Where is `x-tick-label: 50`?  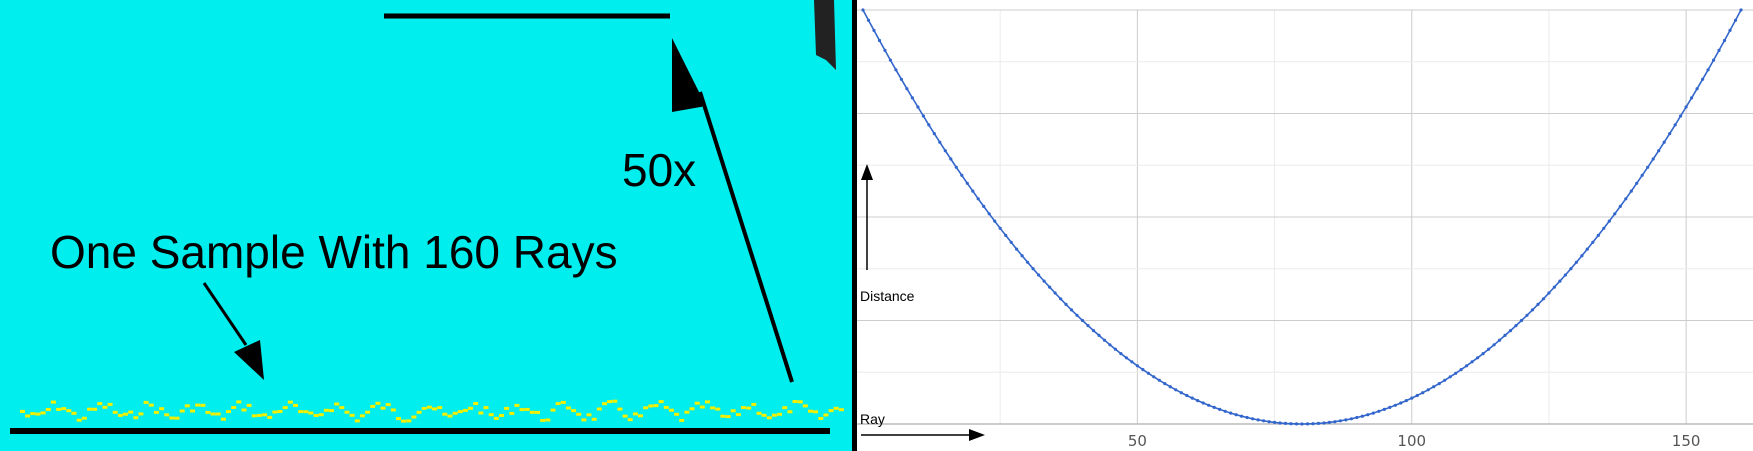
x-tick-label: 50 is located at coordinates (1137, 441).